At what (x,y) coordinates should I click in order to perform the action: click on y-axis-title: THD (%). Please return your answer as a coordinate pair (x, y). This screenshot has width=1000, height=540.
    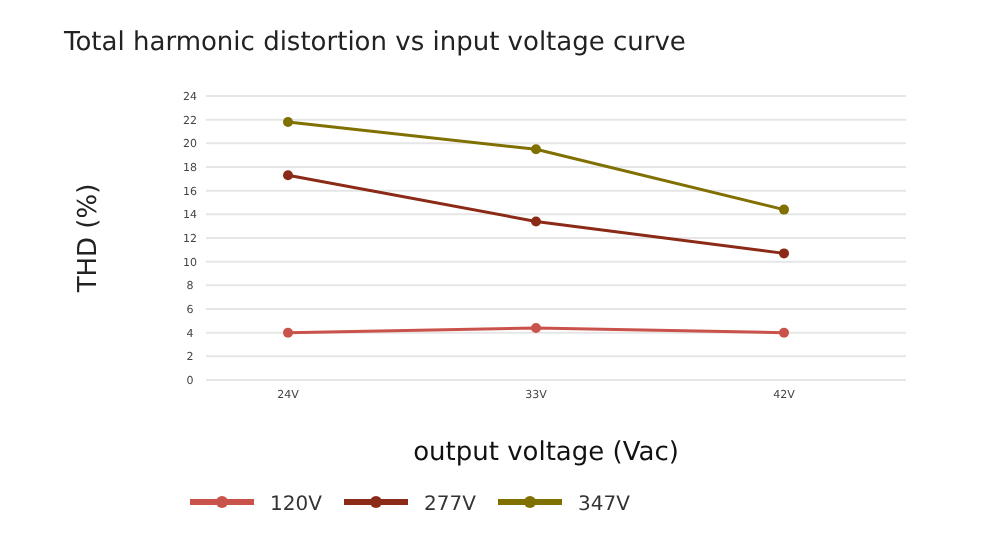
    Looking at the image, I should click on (89, 239).